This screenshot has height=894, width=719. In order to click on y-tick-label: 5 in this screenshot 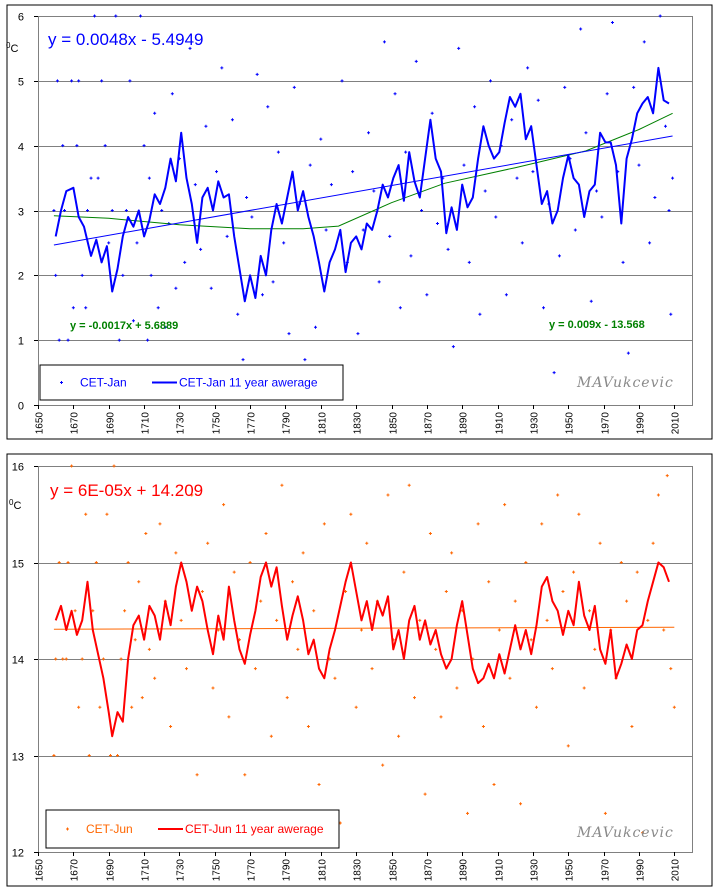, I will do `click(21, 83)`.